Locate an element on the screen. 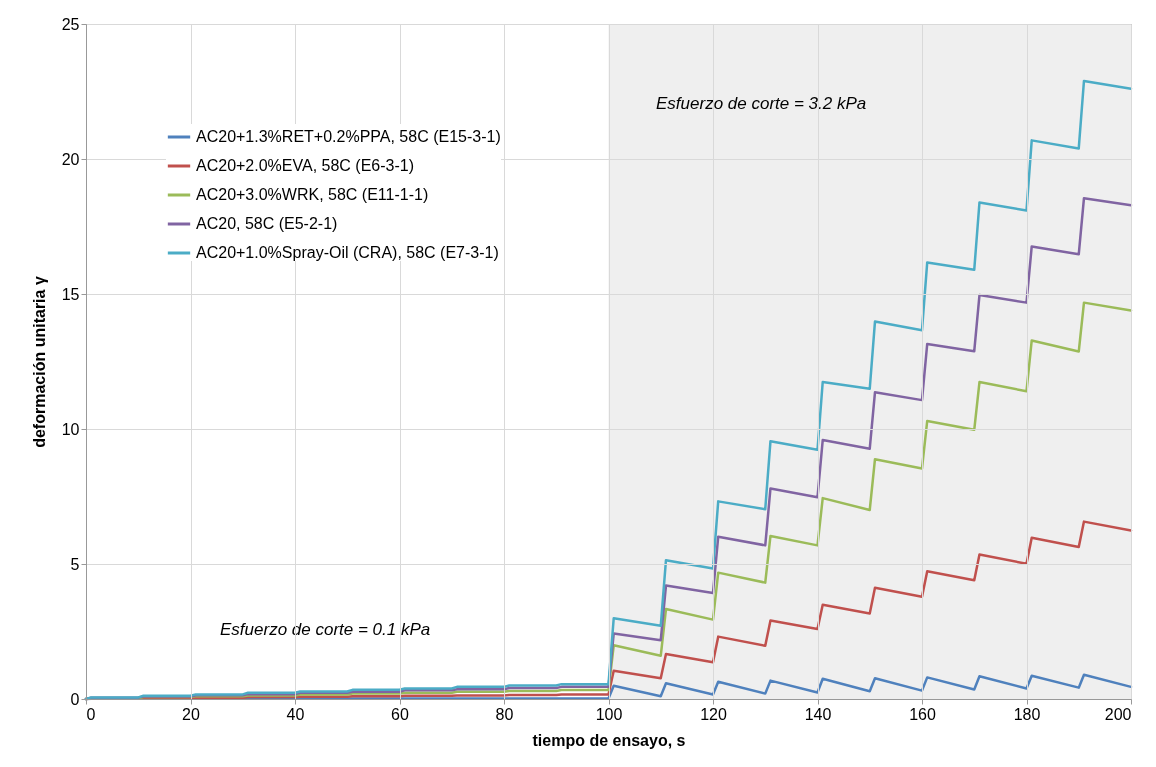 This screenshot has height=767, width=1156. legend-label: AC20+2.0%EVA, 58C (E6-3-1) is located at coordinates (305, 165).